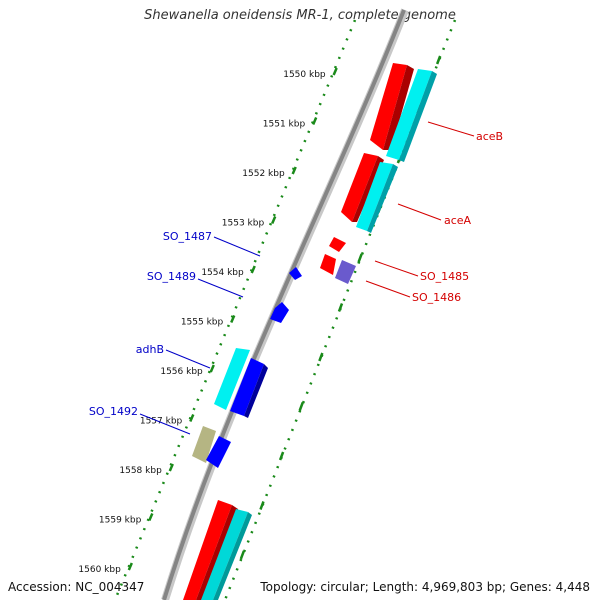  I want to click on ruler-tick-label: 1559 kbp, so click(120, 521).